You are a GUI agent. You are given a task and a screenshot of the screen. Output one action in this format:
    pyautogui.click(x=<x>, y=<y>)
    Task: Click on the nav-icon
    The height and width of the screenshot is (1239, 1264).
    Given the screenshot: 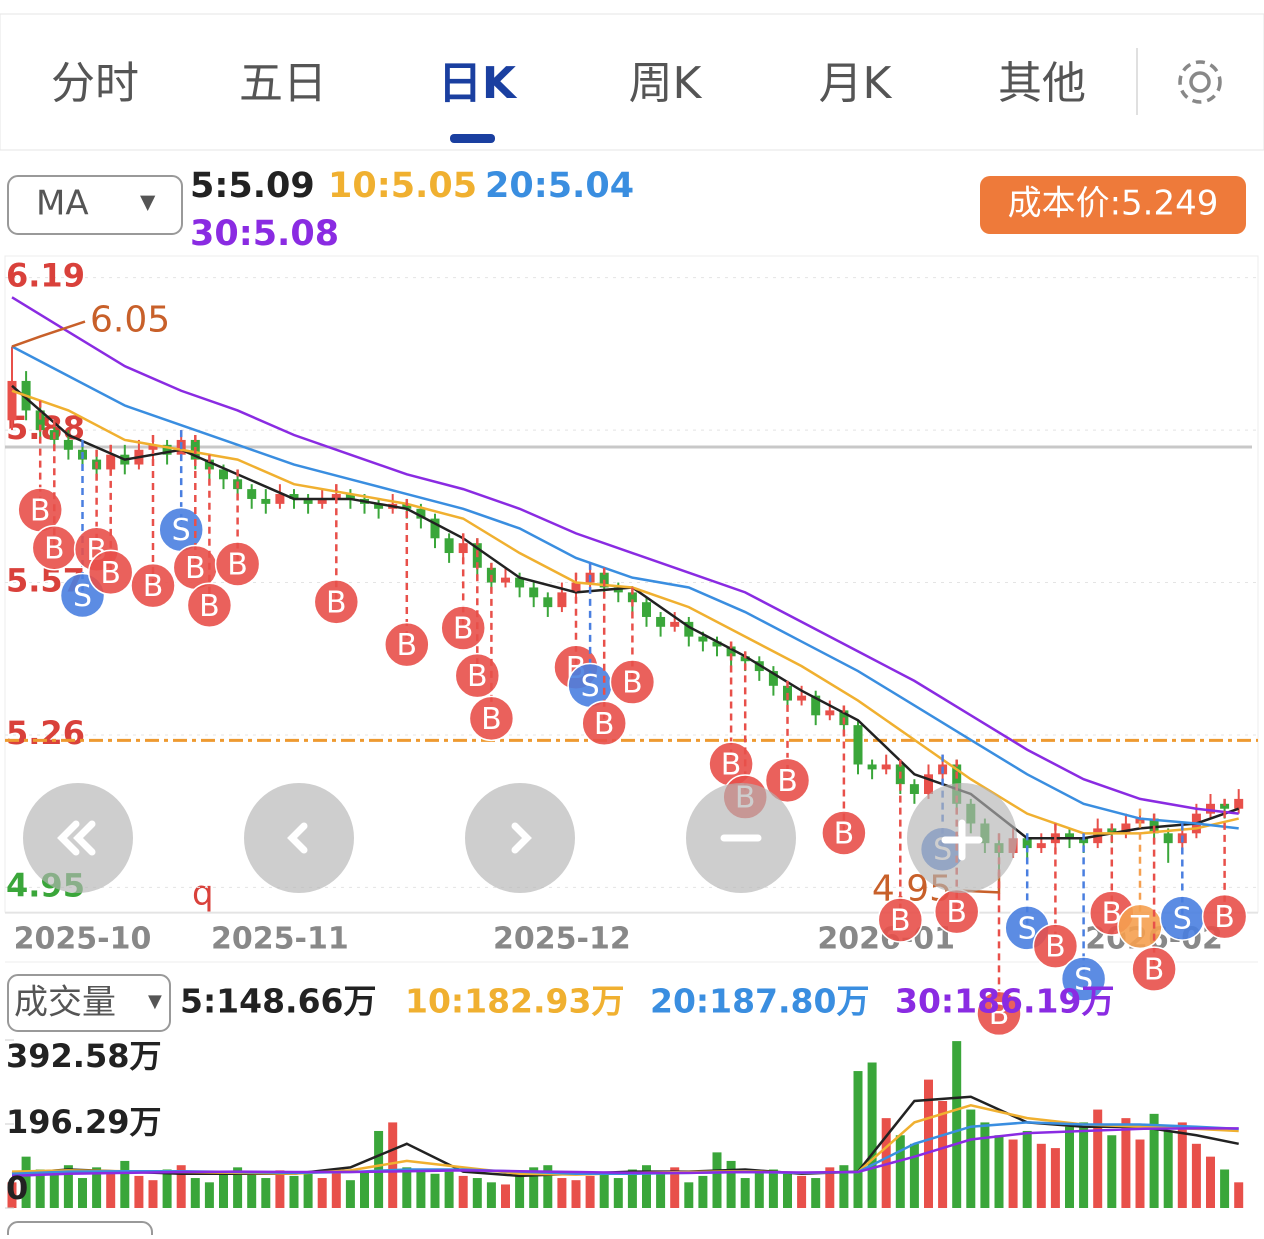 What is the action you would take?
    pyautogui.click(x=962, y=840)
    